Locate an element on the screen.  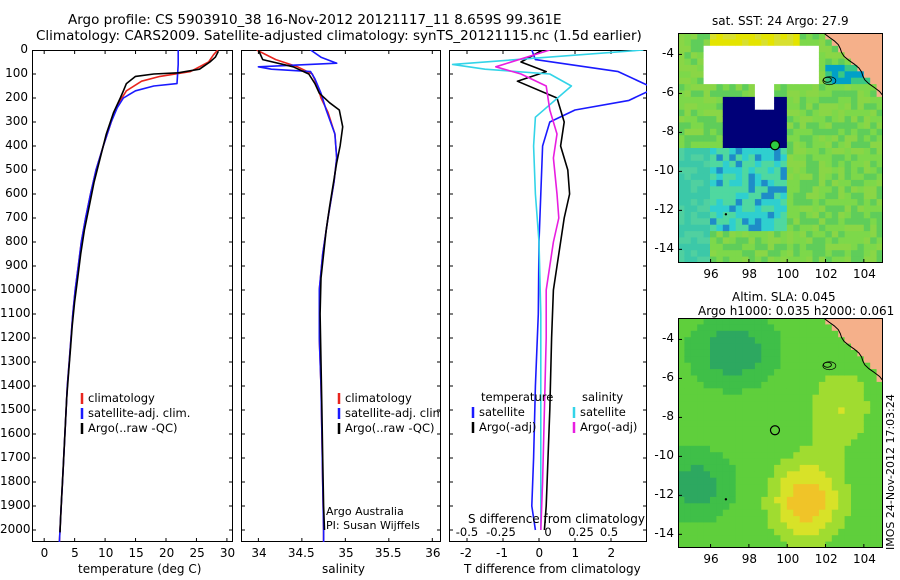
map-lat-label: -8 is located at coordinates (668, 131).